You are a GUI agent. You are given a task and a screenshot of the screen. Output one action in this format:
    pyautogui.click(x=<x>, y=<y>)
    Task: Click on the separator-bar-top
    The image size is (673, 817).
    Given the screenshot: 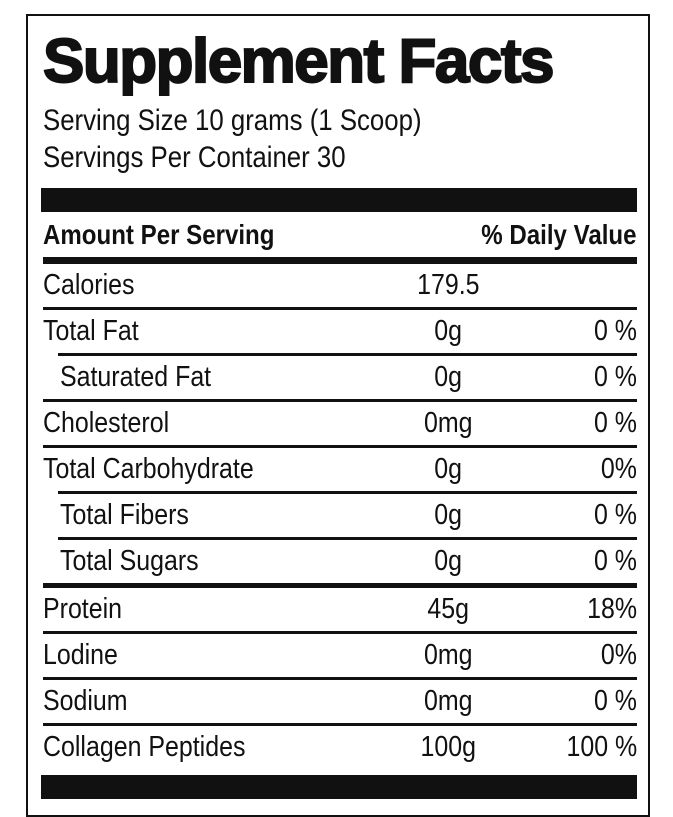 What is the action you would take?
    pyautogui.click(x=339, y=200)
    